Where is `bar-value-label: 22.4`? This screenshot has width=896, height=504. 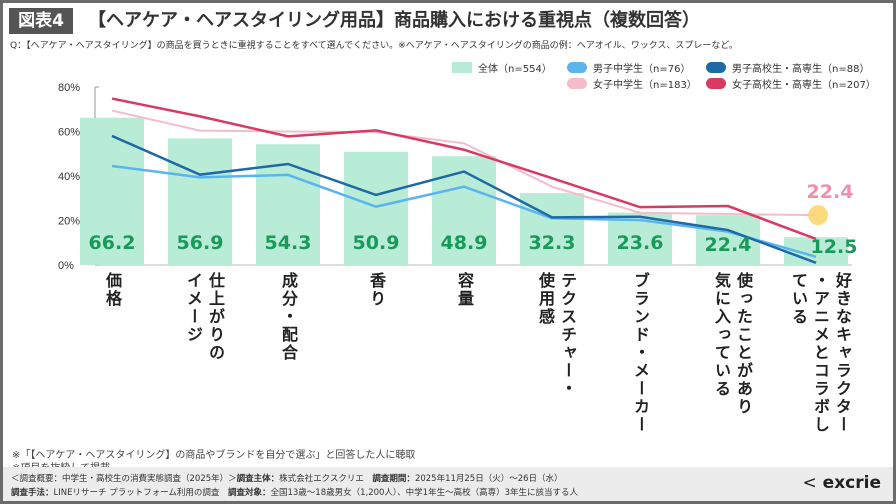
bar-value-label: 22.4 is located at coordinates (728, 245).